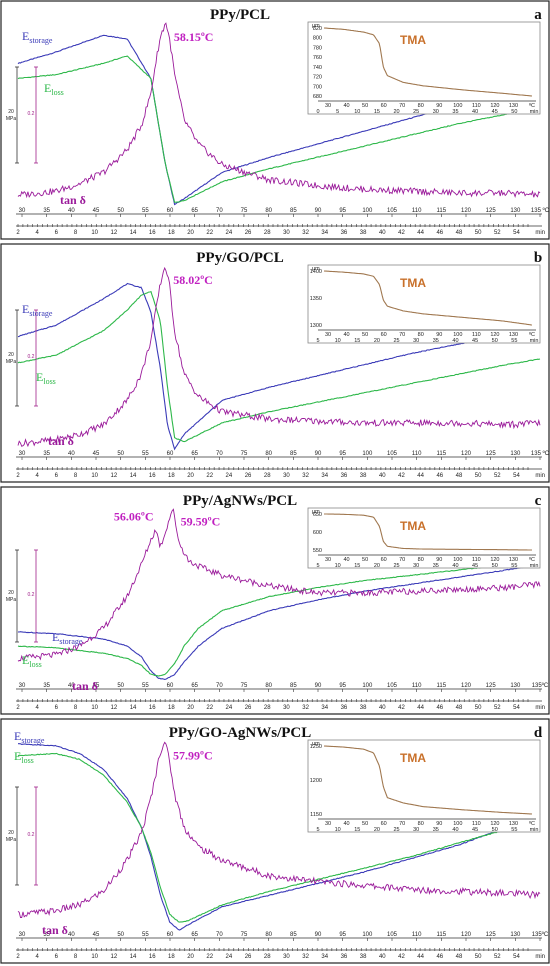 The image size is (550, 966). What do you see at coordinates (534, 112) in the screenshot?
I see `tma-time-tick-label: min` at bounding box center [534, 112].